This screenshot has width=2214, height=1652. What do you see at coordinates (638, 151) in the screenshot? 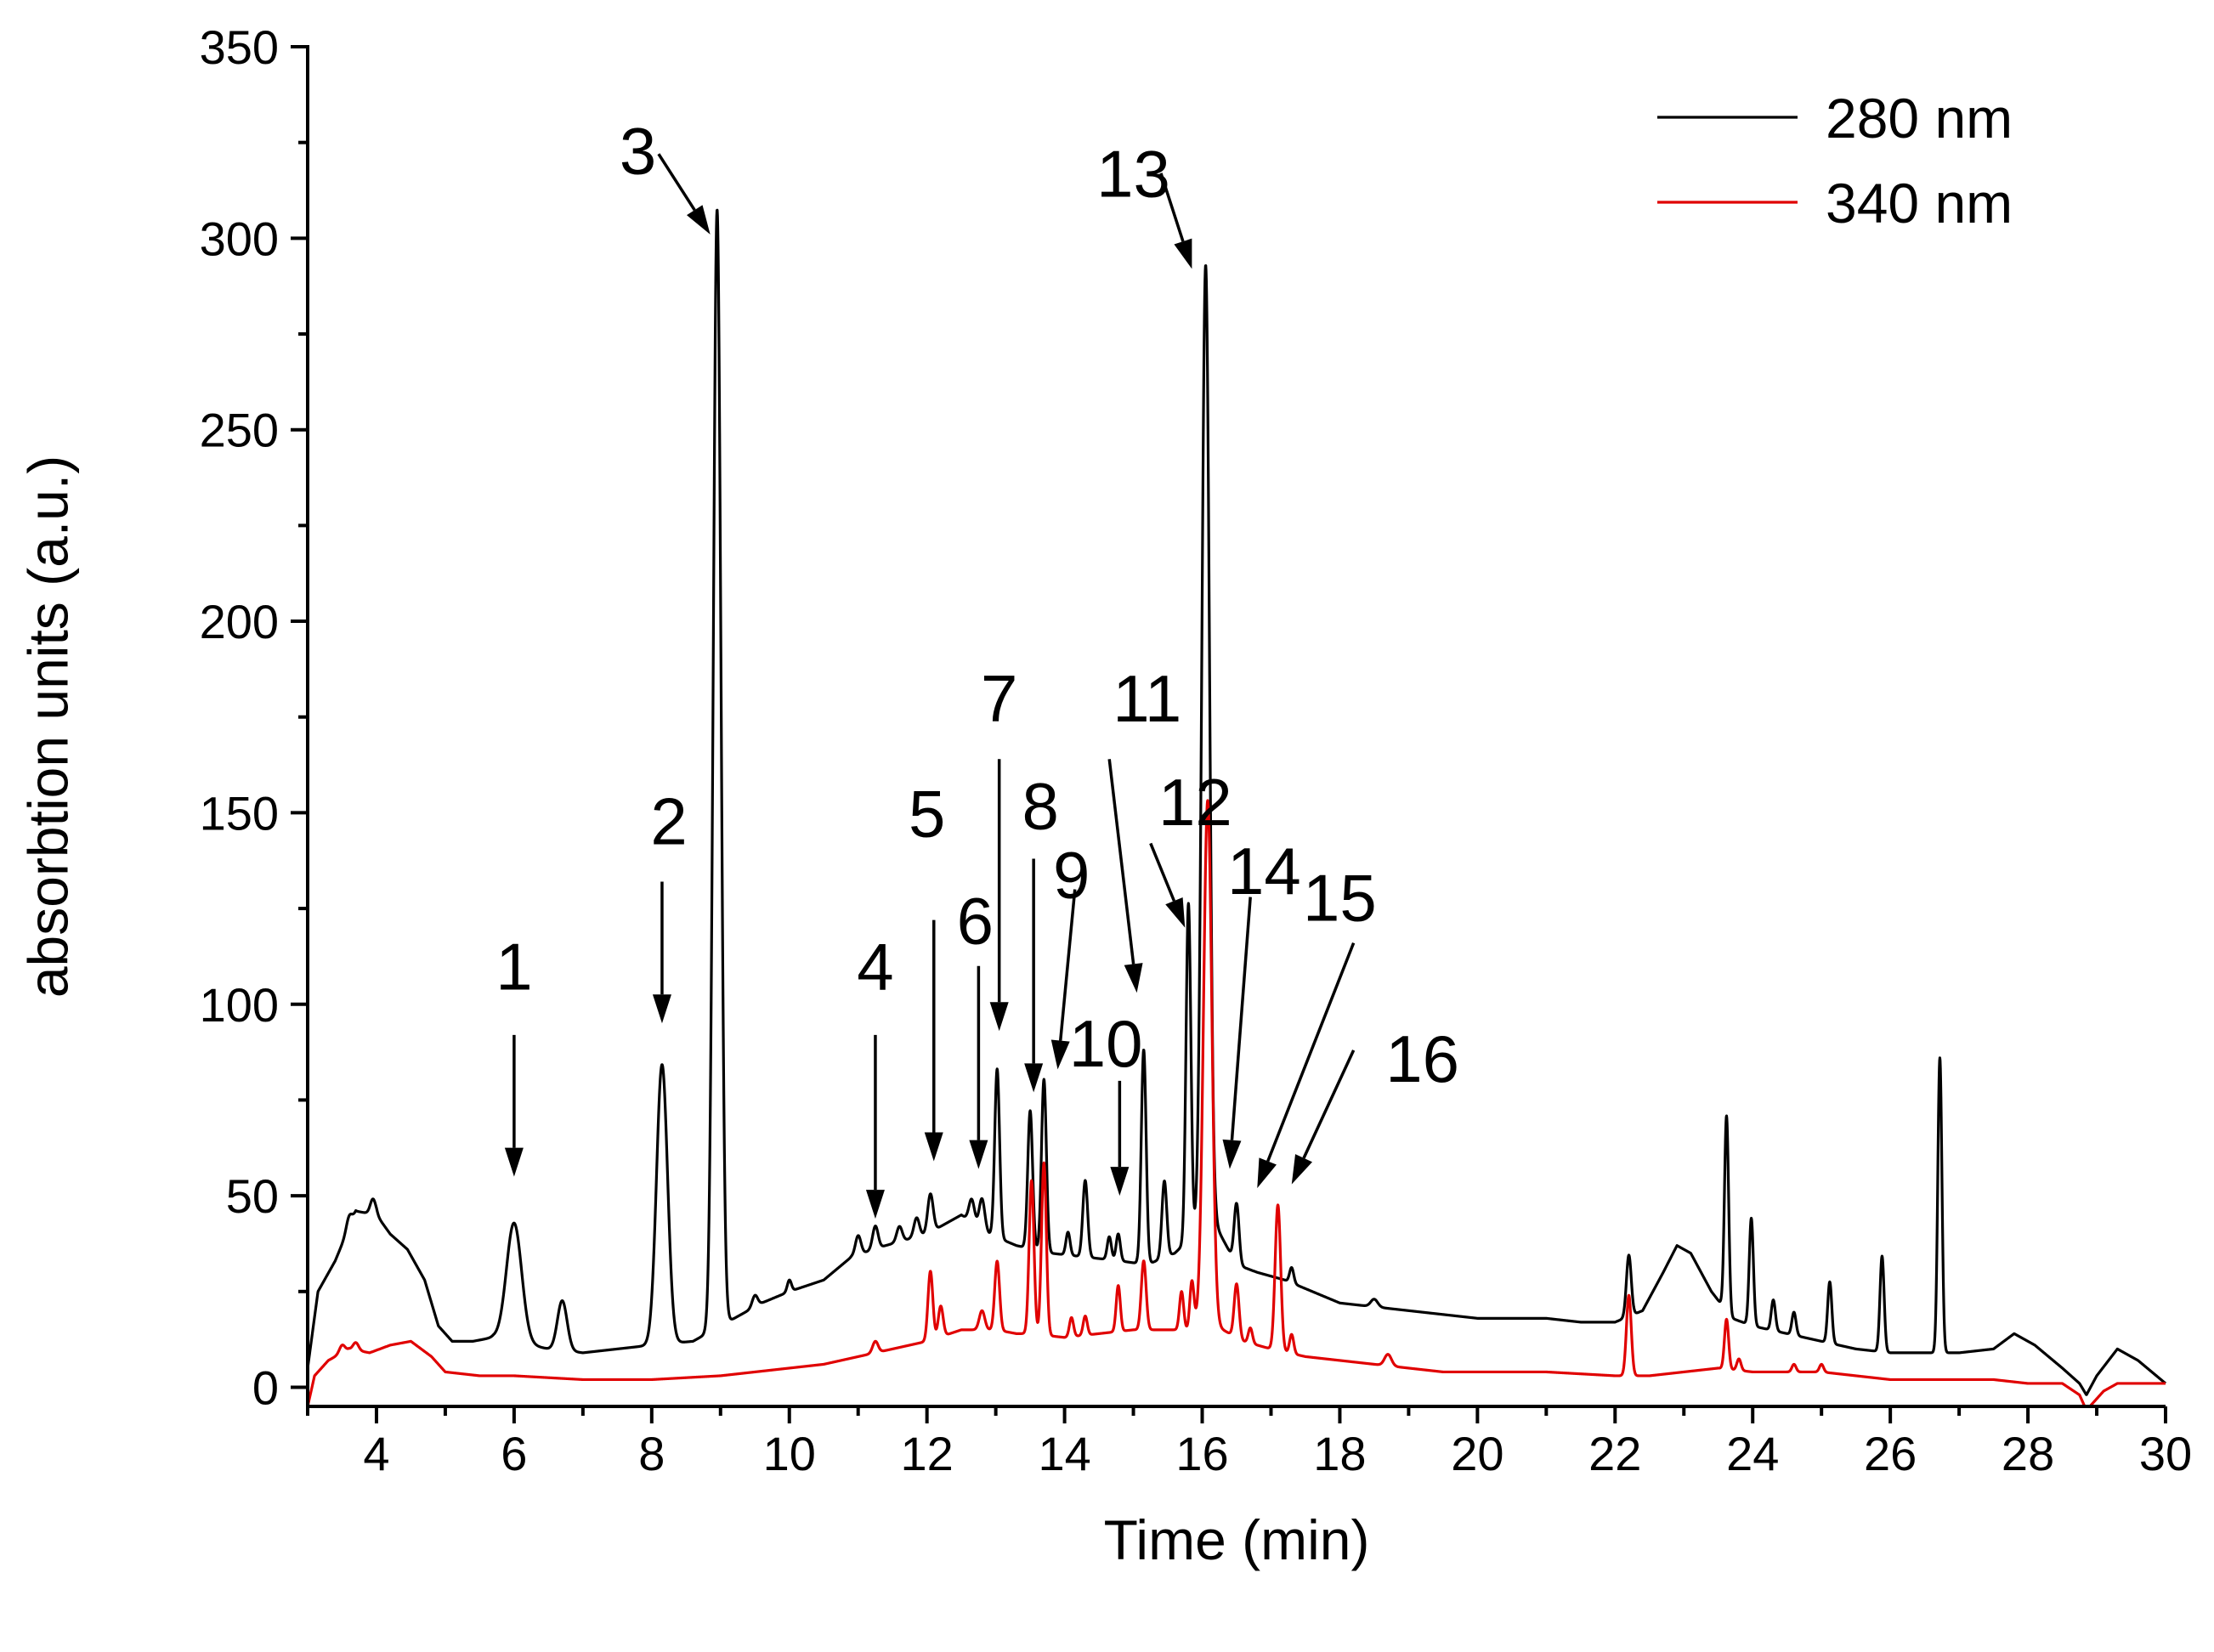
I see `peak-label: 3` at bounding box center [638, 151].